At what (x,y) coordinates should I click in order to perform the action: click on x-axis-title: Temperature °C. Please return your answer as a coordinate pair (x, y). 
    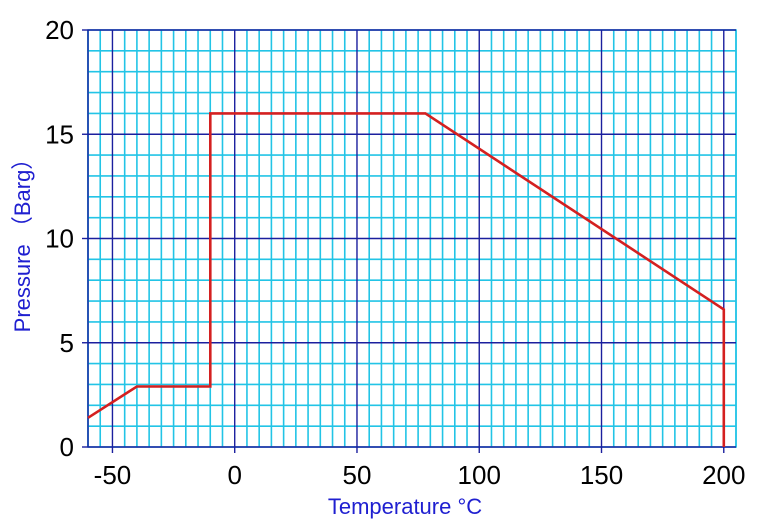
    Looking at the image, I should click on (405, 506).